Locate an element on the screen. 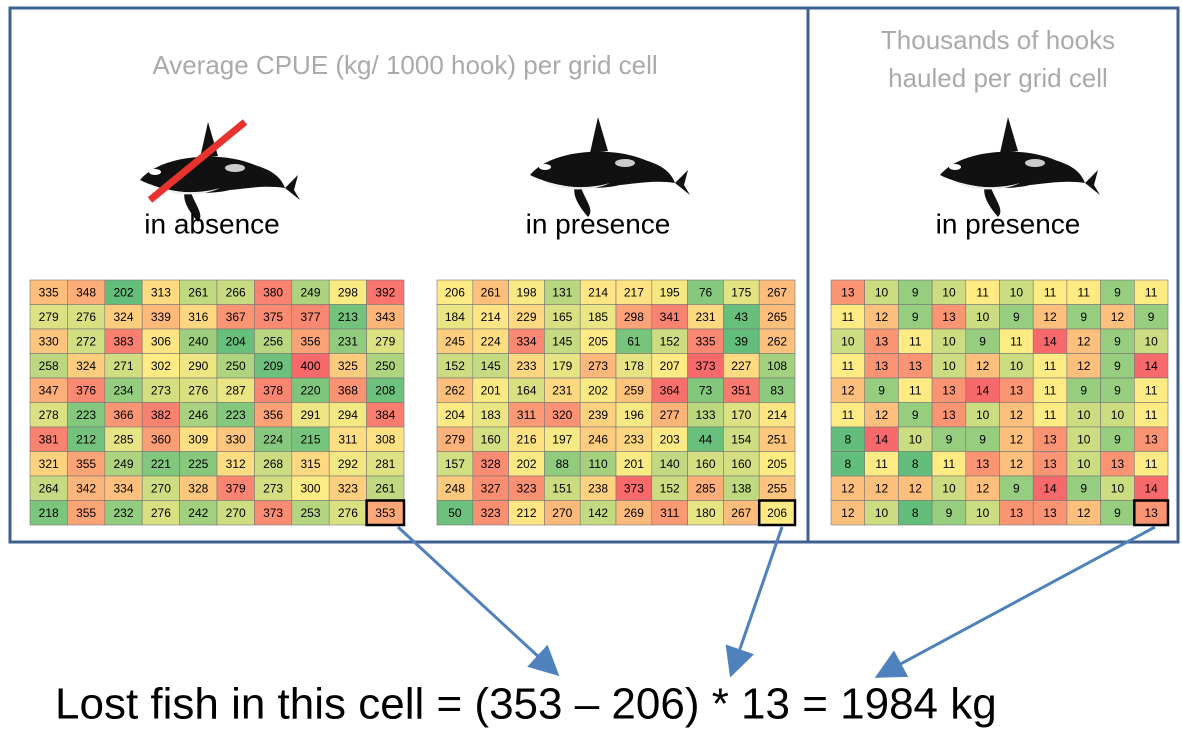  cell-value: 88 is located at coordinates (563, 464).